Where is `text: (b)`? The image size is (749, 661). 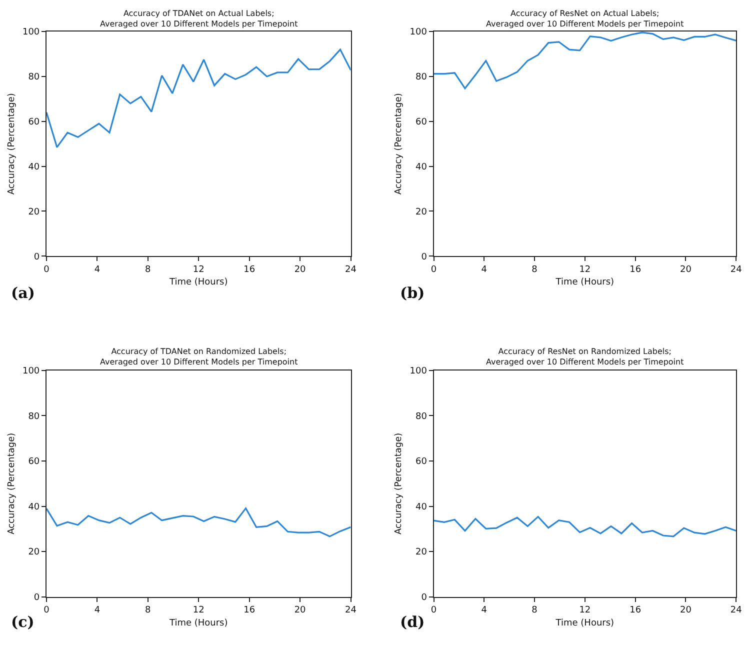
text: (b) is located at coordinates (412, 293).